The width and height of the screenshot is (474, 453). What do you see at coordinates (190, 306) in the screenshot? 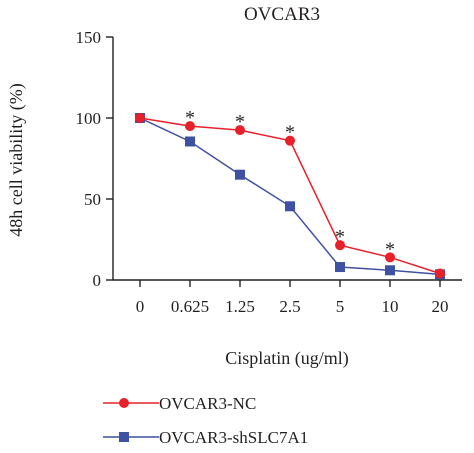
I see `x-tick-label: 0.625` at bounding box center [190, 306].